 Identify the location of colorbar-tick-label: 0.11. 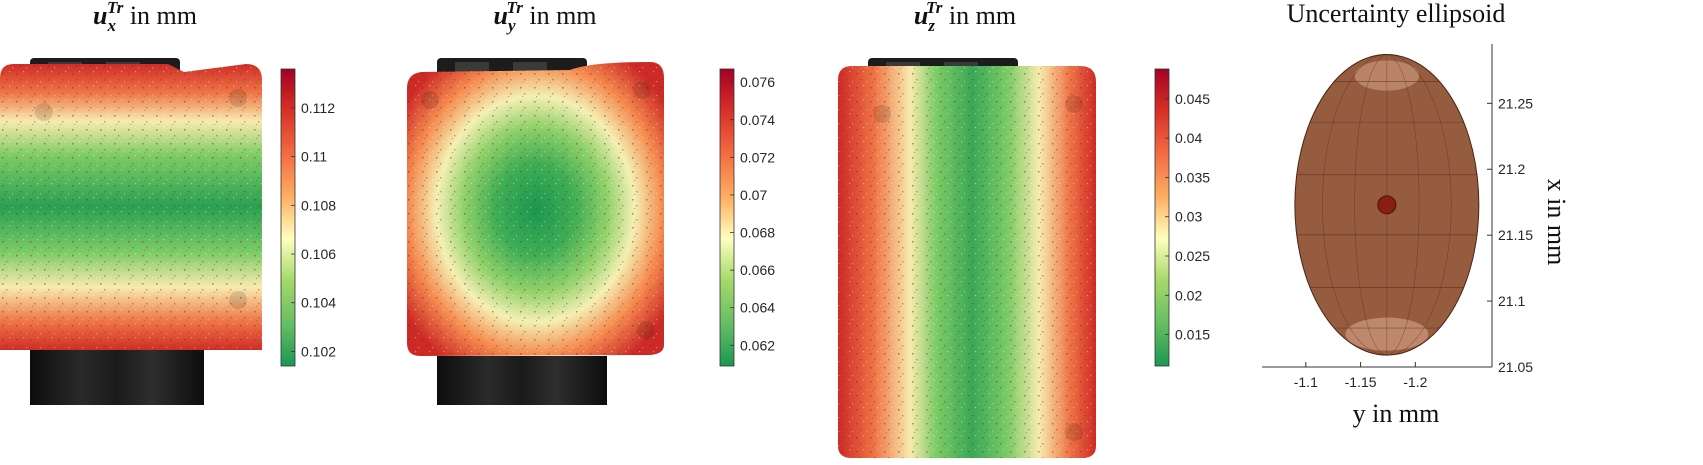
(314, 157).